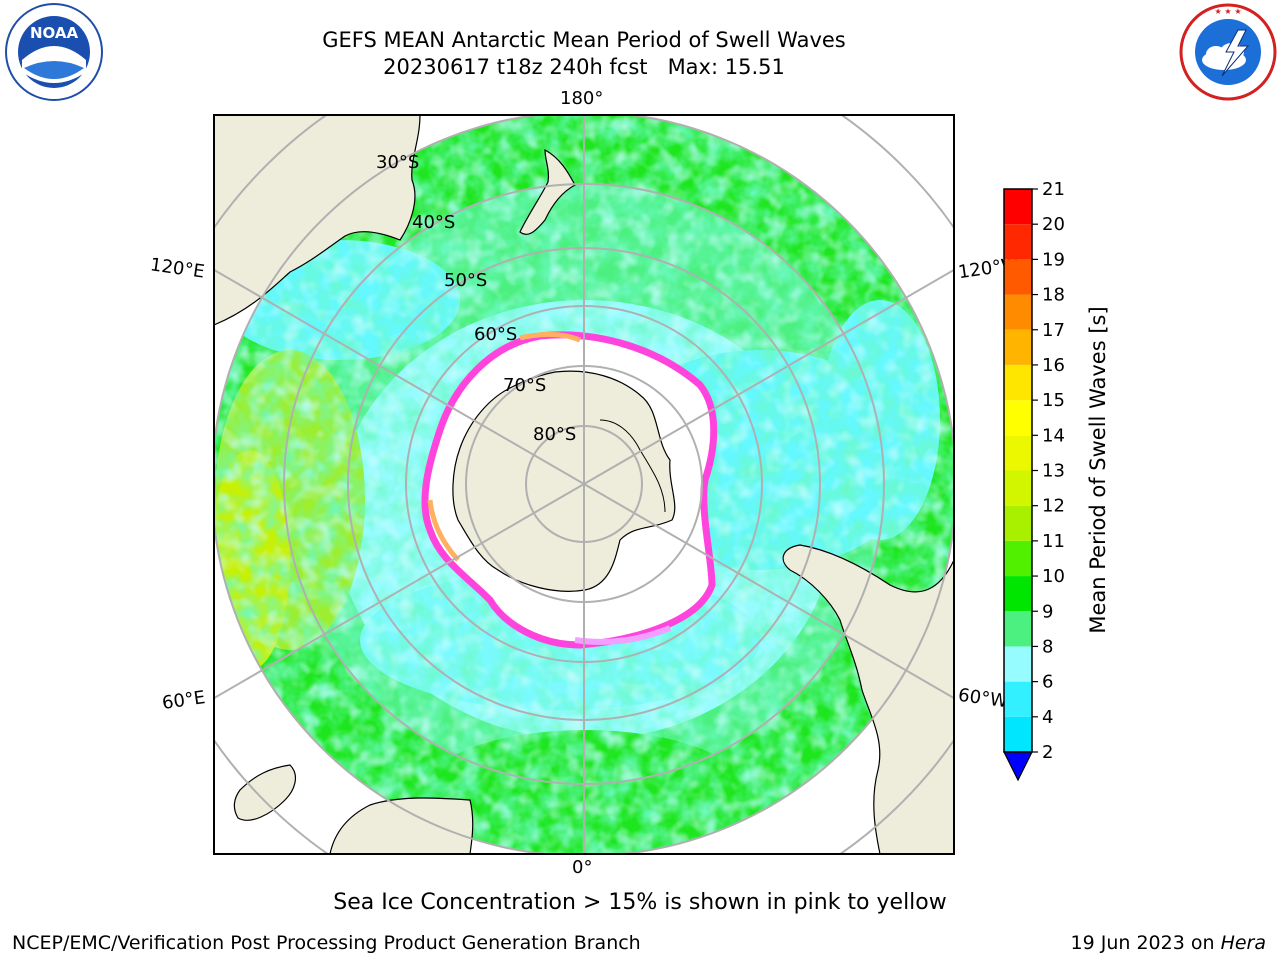 This screenshot has width=1280, height=960. What do you see at coordinates (555, 434) in the screenshot?
I see `lat-label-80s: 80°S` at bounding box center [555, 434].